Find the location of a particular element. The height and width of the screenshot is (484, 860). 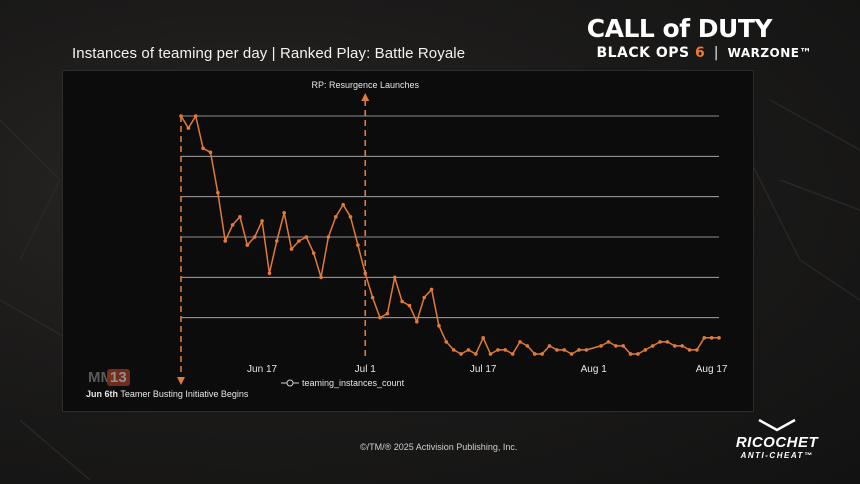

annotation-label: RP: Resurgence Launches is located at coordinates (365, 85).